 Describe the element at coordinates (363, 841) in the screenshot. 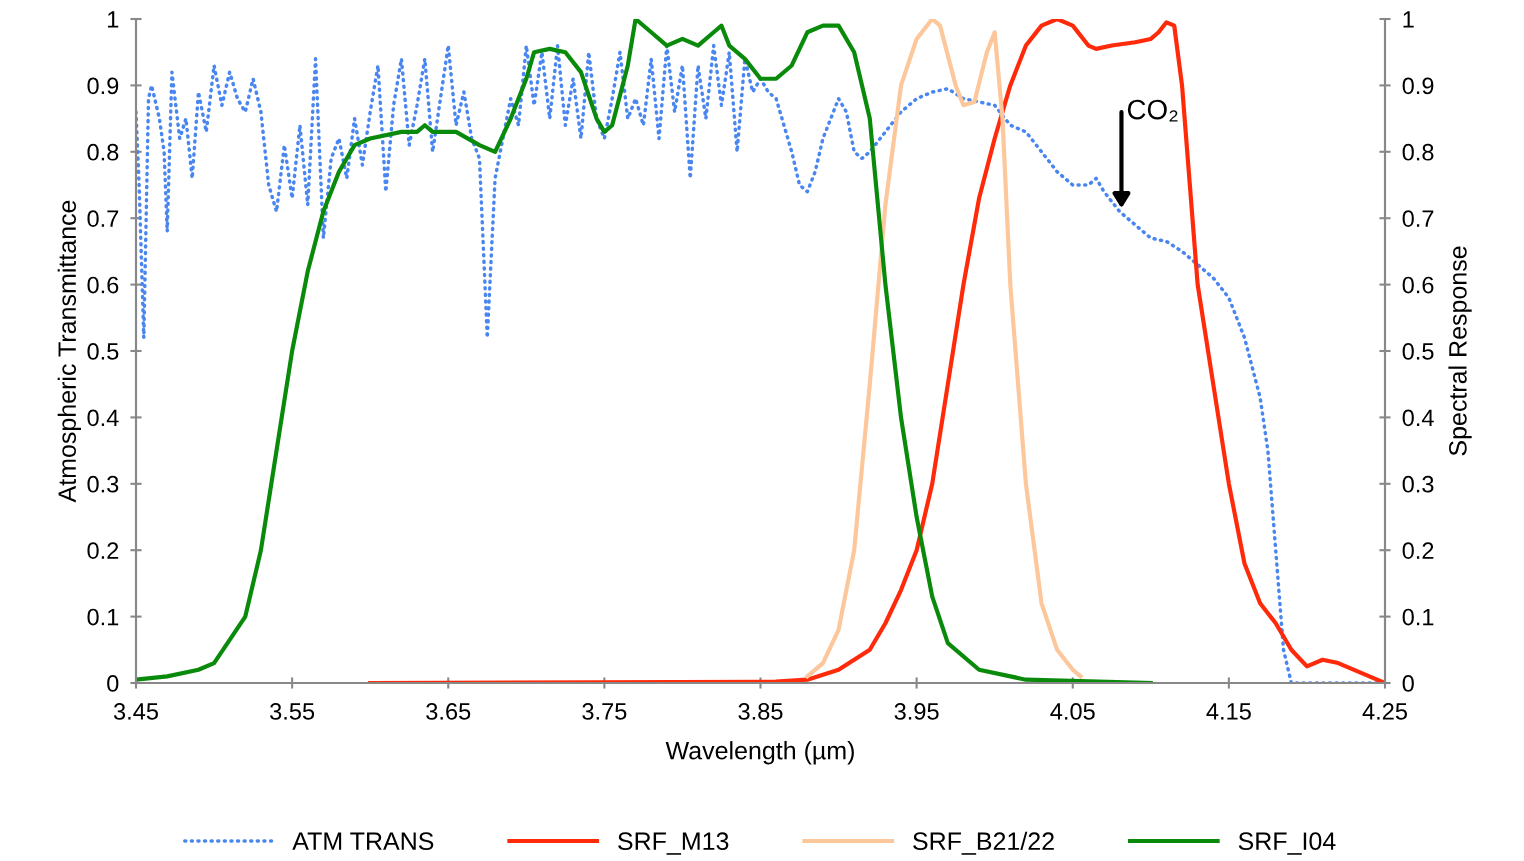

I see `legend-label: ATM TRANS` at that location.